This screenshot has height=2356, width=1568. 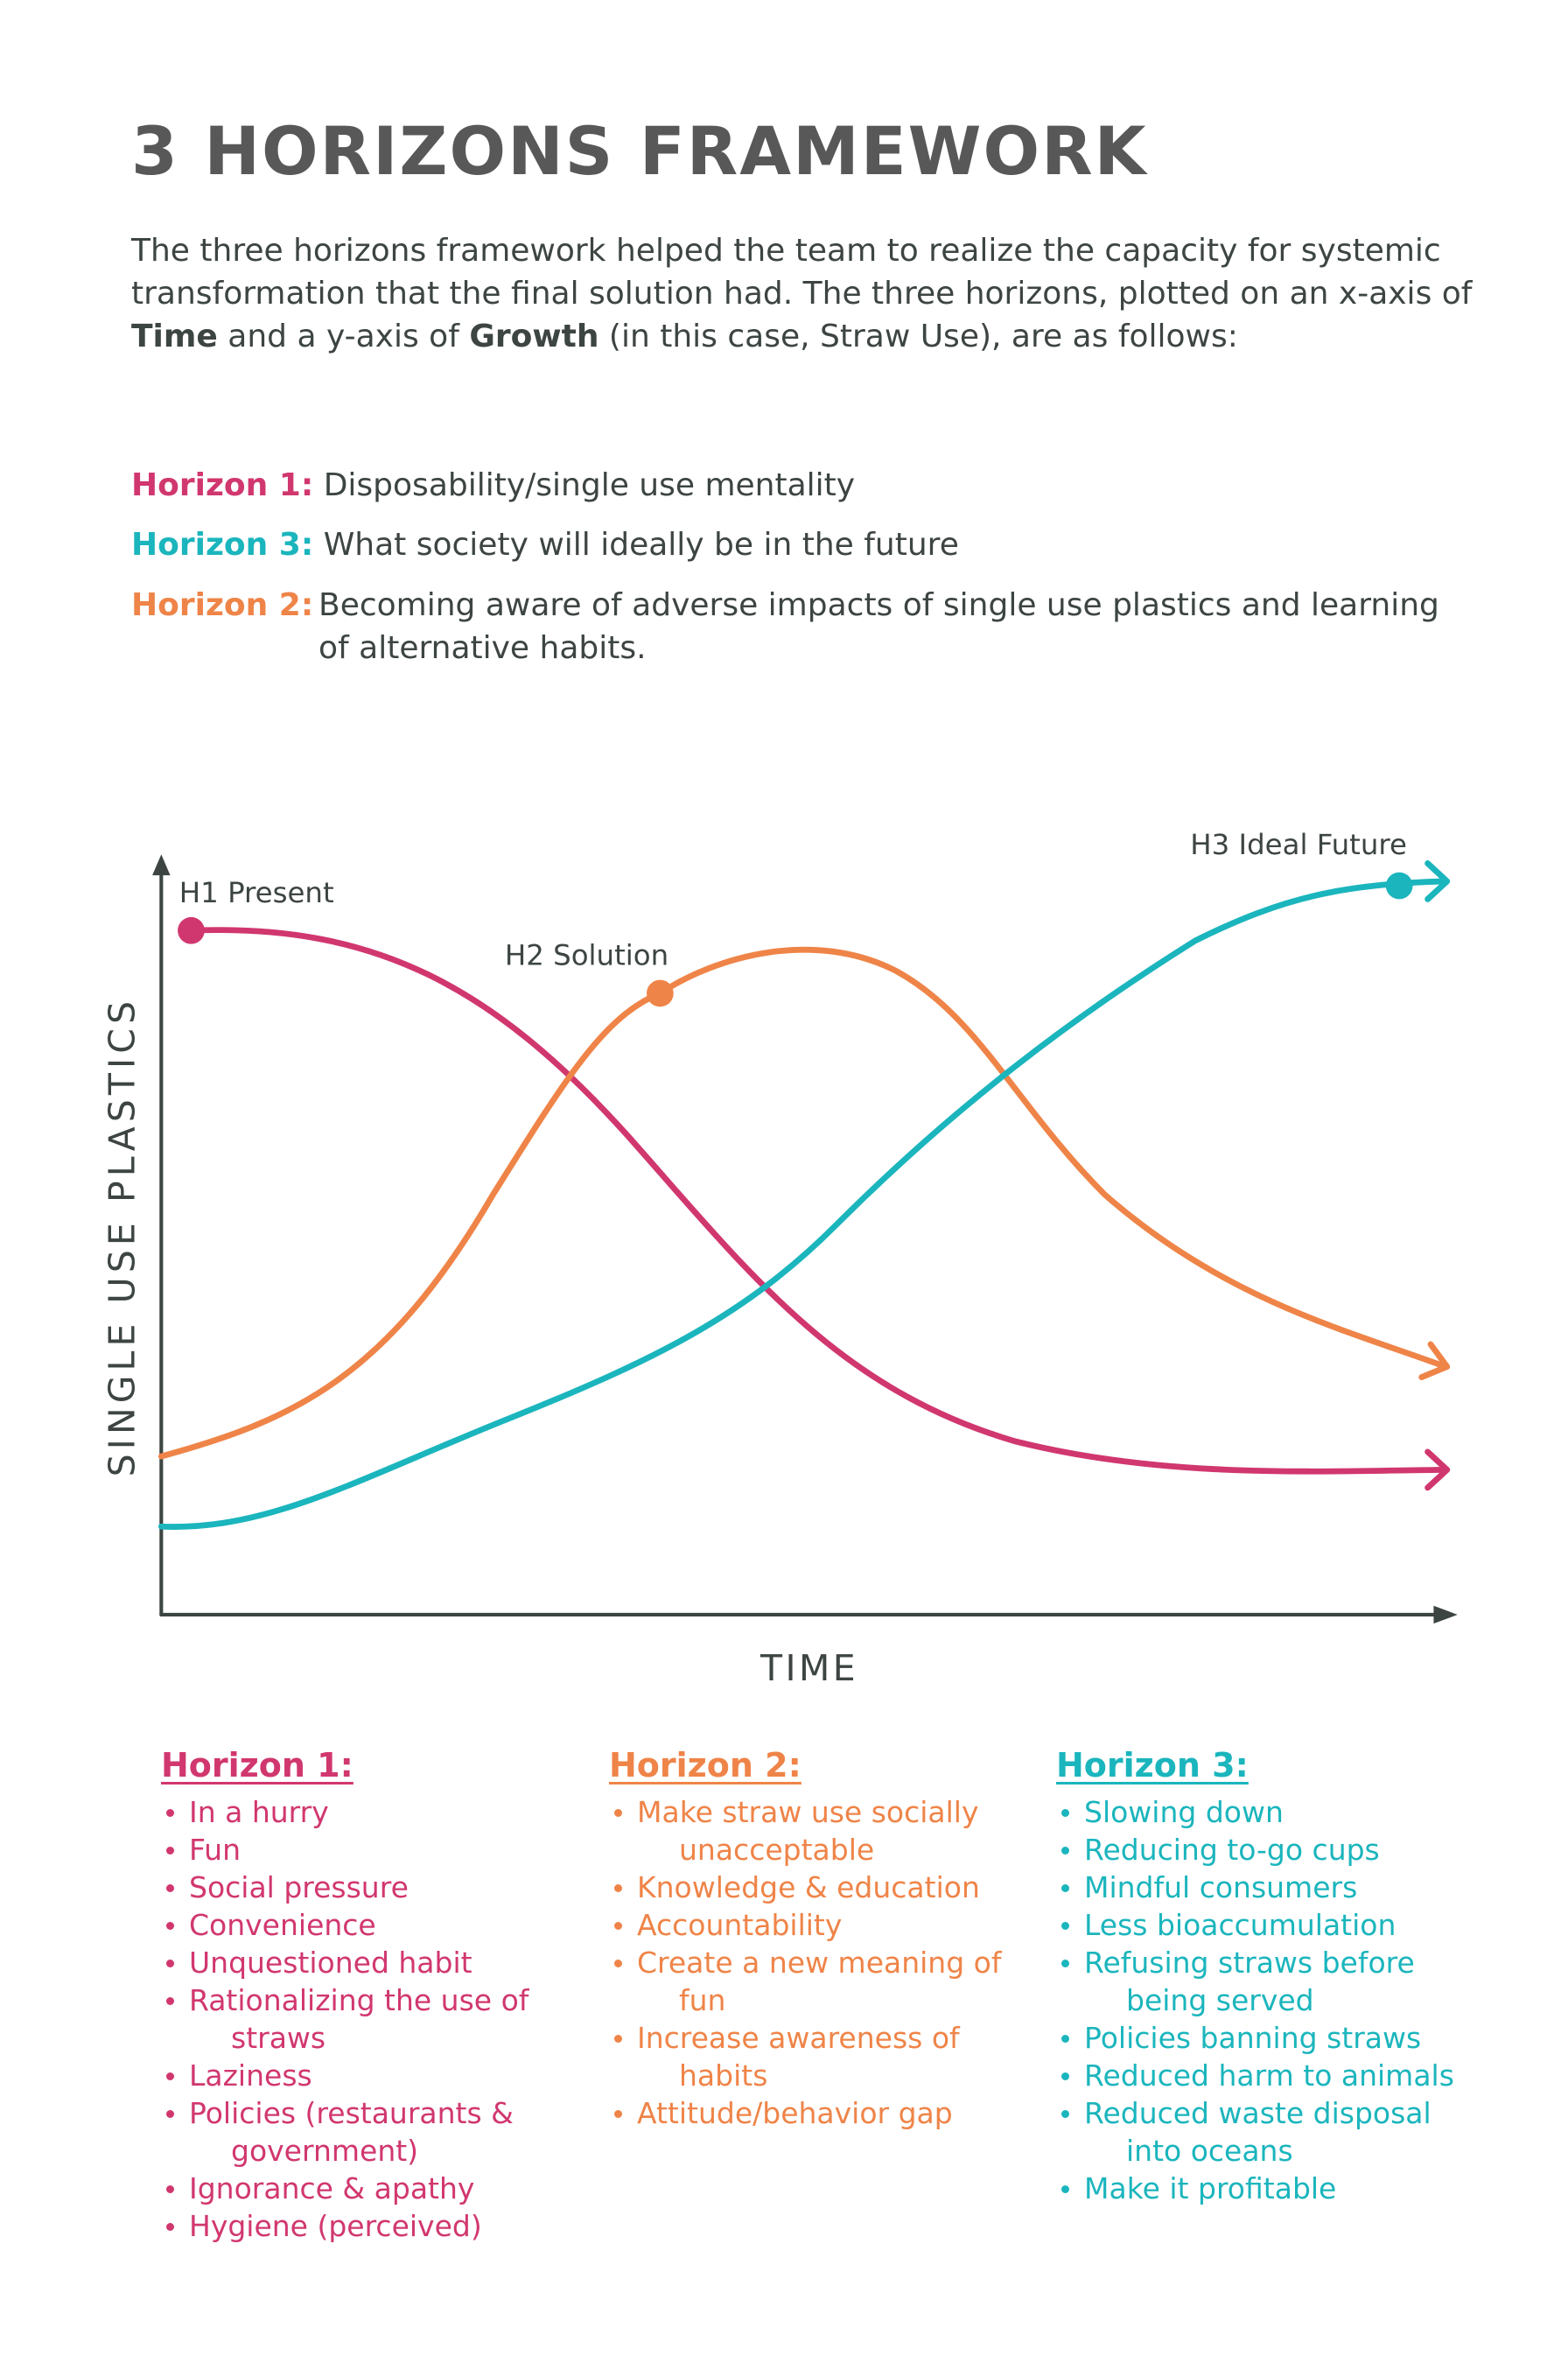 I want to click on list-item: Refusing straws before being served, so click(x=1261, y=1981).